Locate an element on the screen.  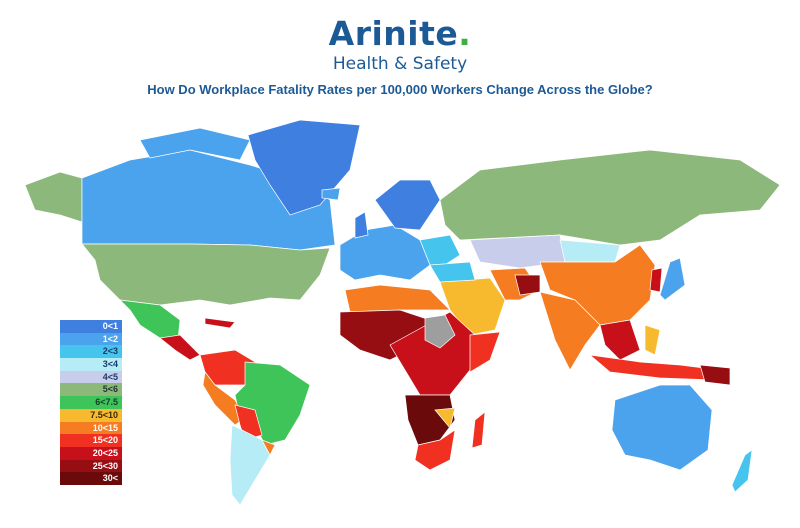
region-korea is located at coordinates (656, 280).